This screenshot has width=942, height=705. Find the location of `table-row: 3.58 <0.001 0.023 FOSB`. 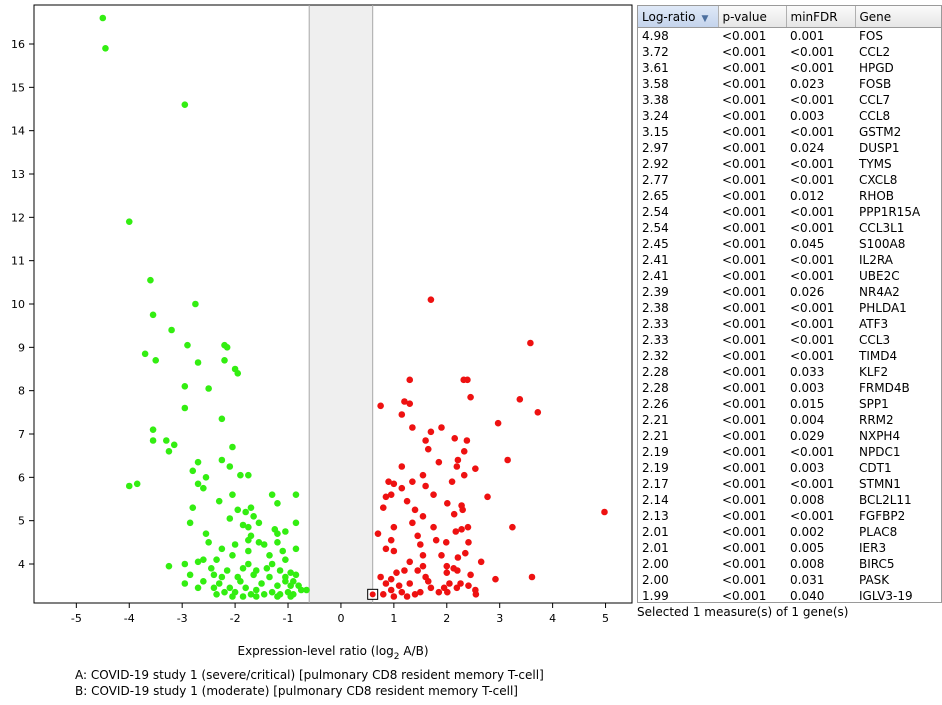

table-row: 3.58 <0.001 0.023 FOSB is located at coordinates (789, 84).